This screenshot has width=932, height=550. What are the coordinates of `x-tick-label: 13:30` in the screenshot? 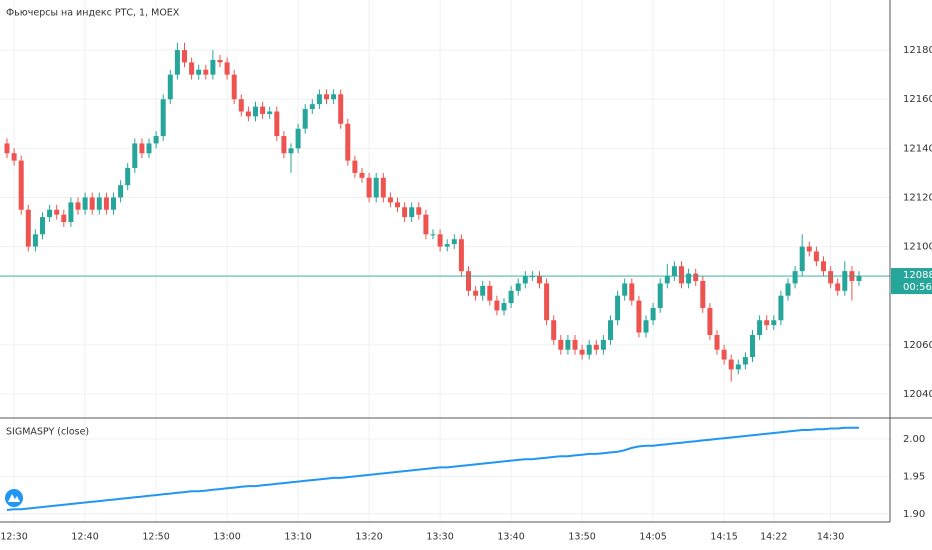 It's located at (439, 537).